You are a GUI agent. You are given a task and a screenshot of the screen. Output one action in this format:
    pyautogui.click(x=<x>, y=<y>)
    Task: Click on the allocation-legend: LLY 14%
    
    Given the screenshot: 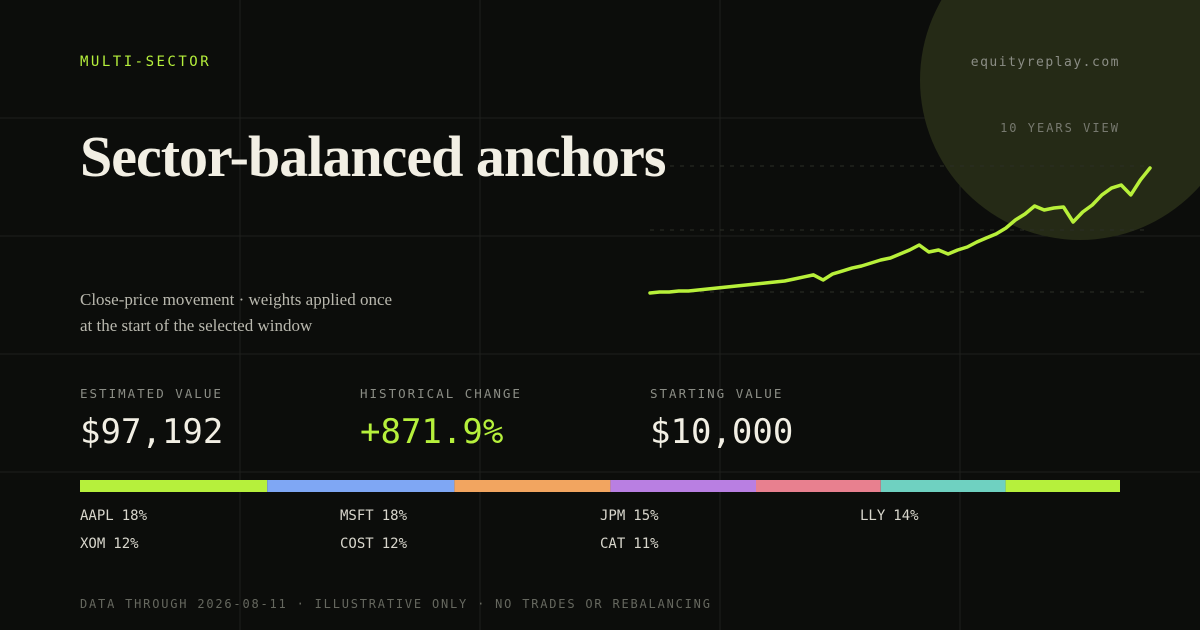 What is the action you would take?
    pyautogui.click(x=889, y=516)
    